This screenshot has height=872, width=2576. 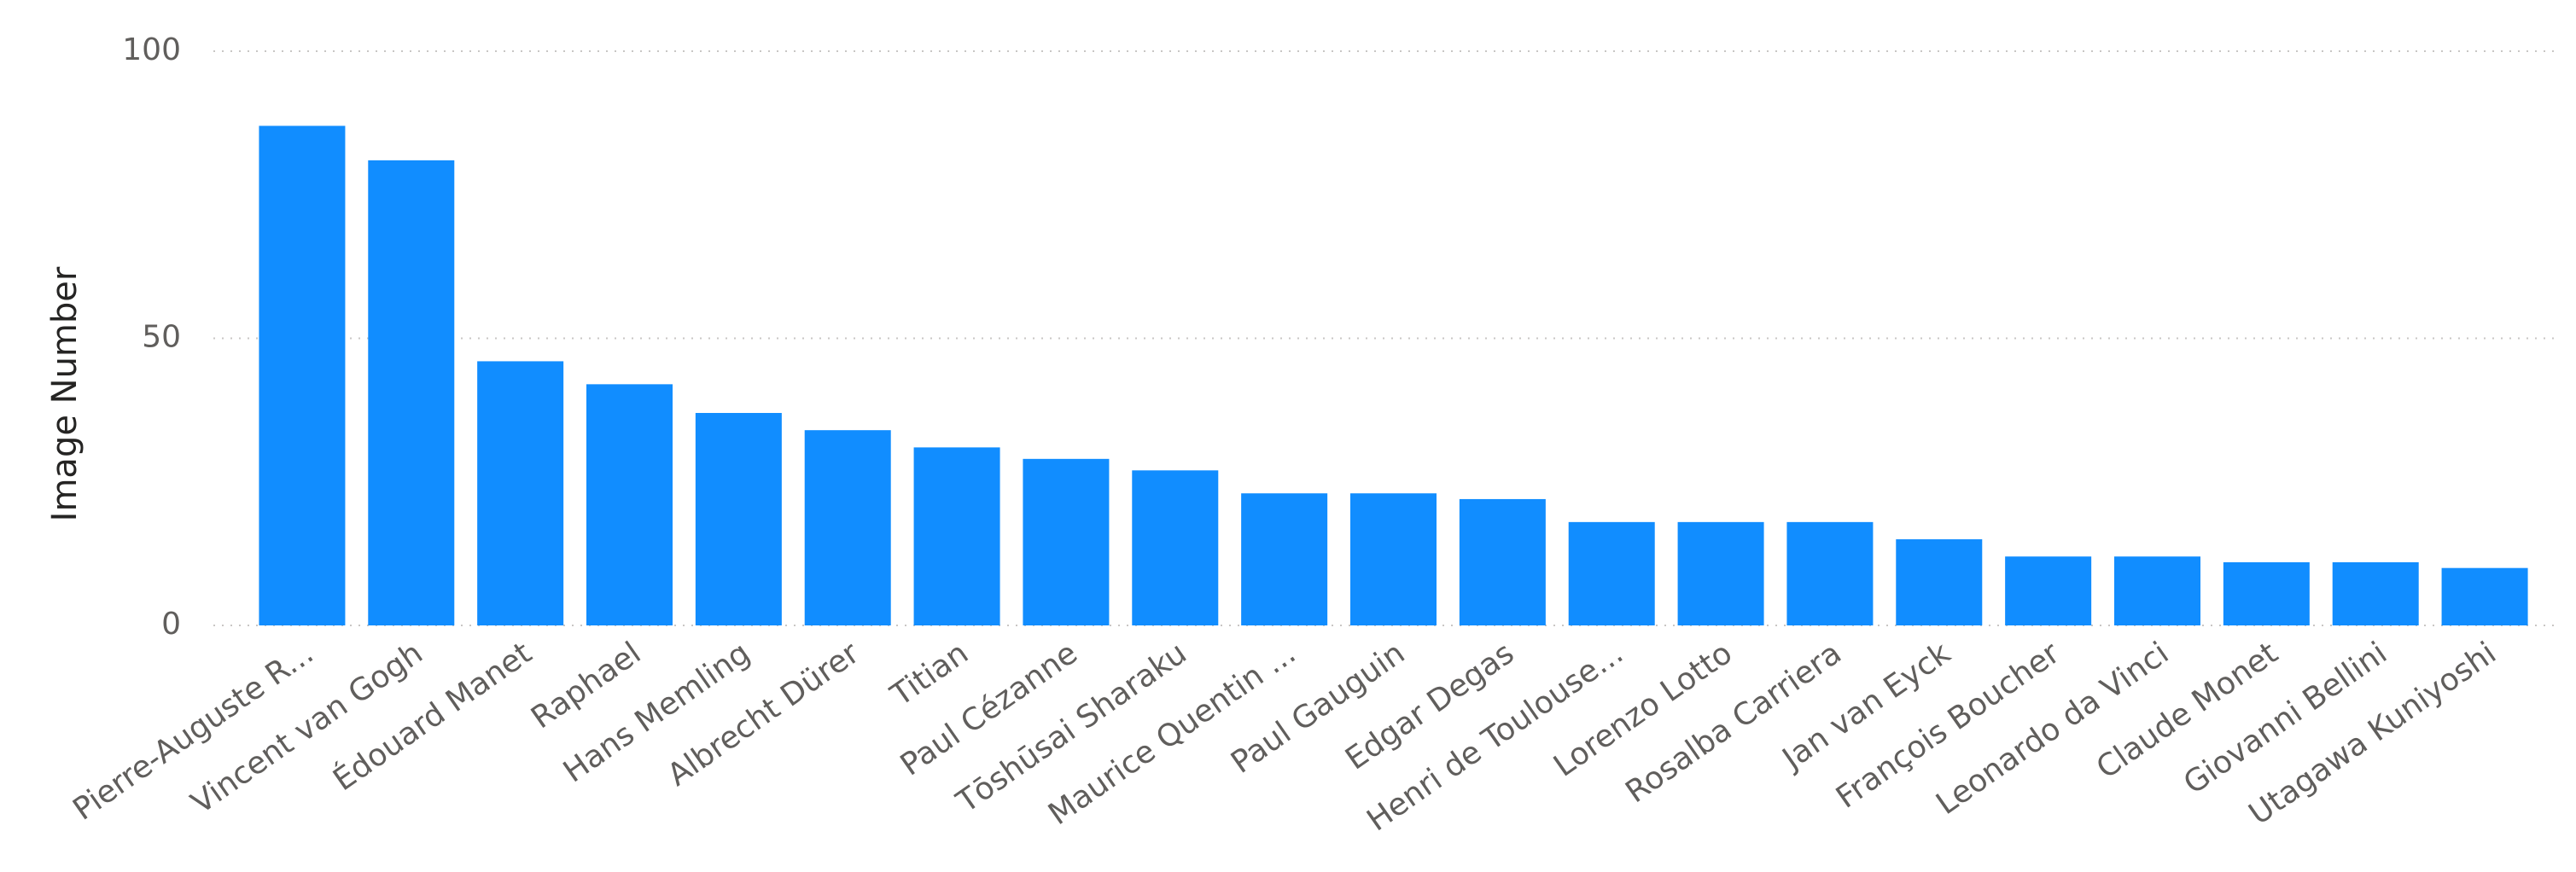 What do you see at coordinates (151, 49) in the screenshot?
I see `y-tick-label: 100` at bounding box center [151, 49].